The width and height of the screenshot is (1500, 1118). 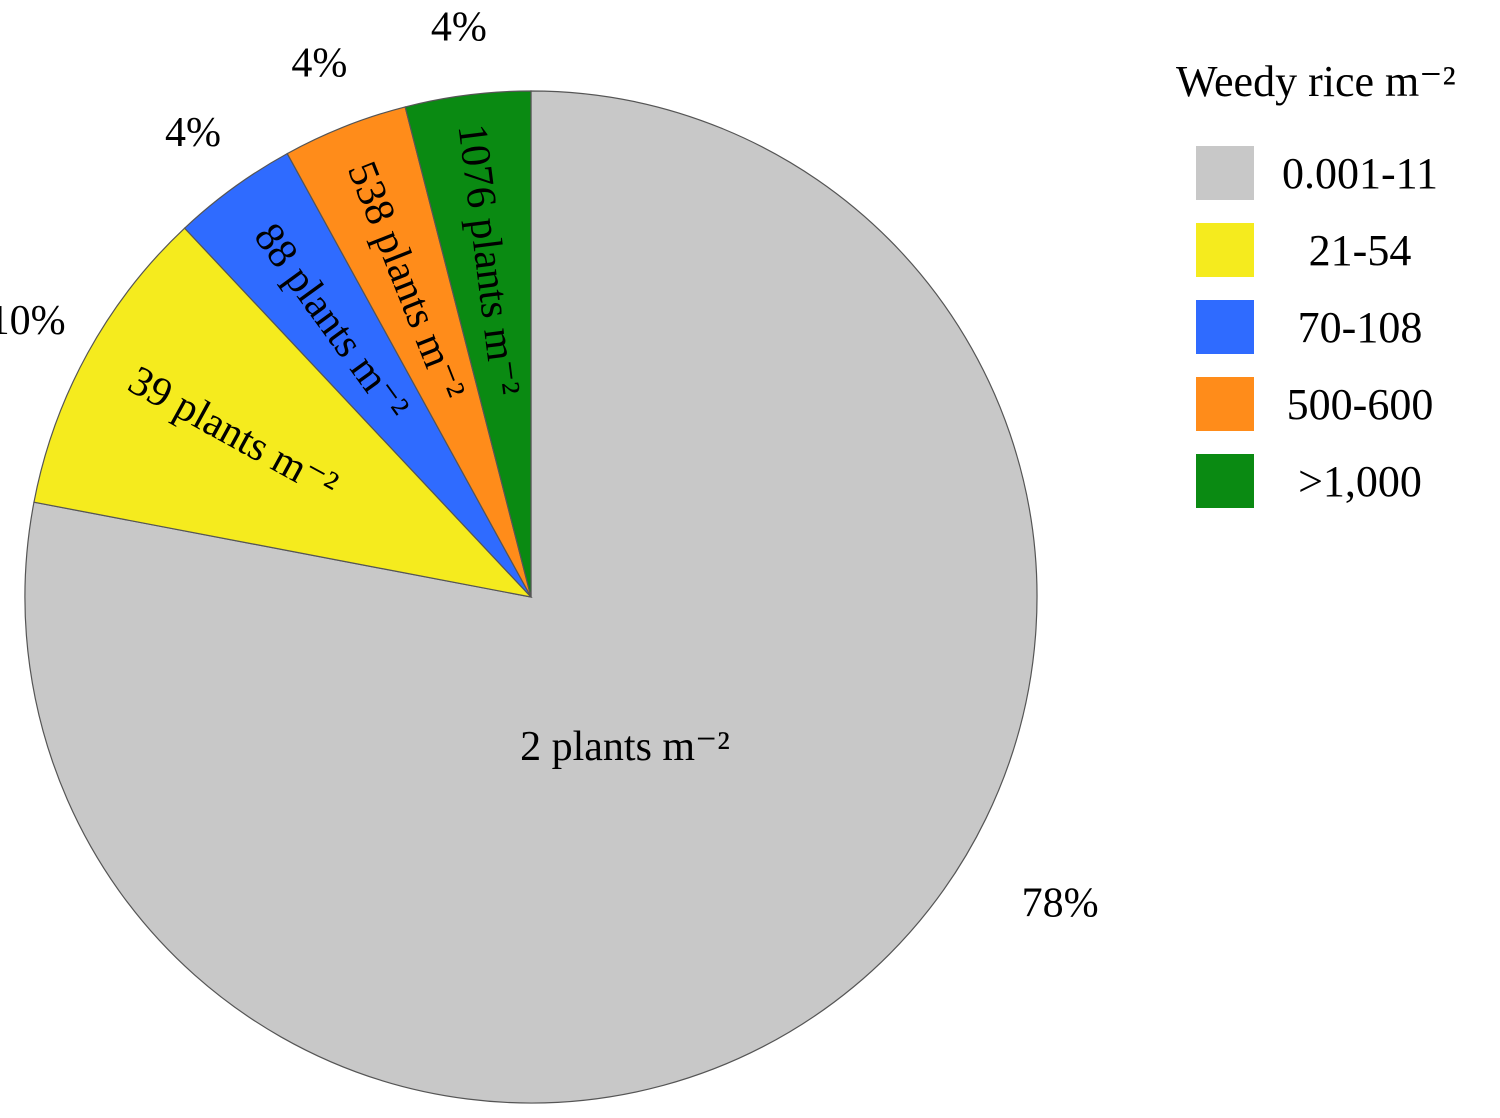 What do you see at coordinates (1060, 904) in the screenshot?
I see `percent-label-0: 78%` at bounding box center [1060, 904].